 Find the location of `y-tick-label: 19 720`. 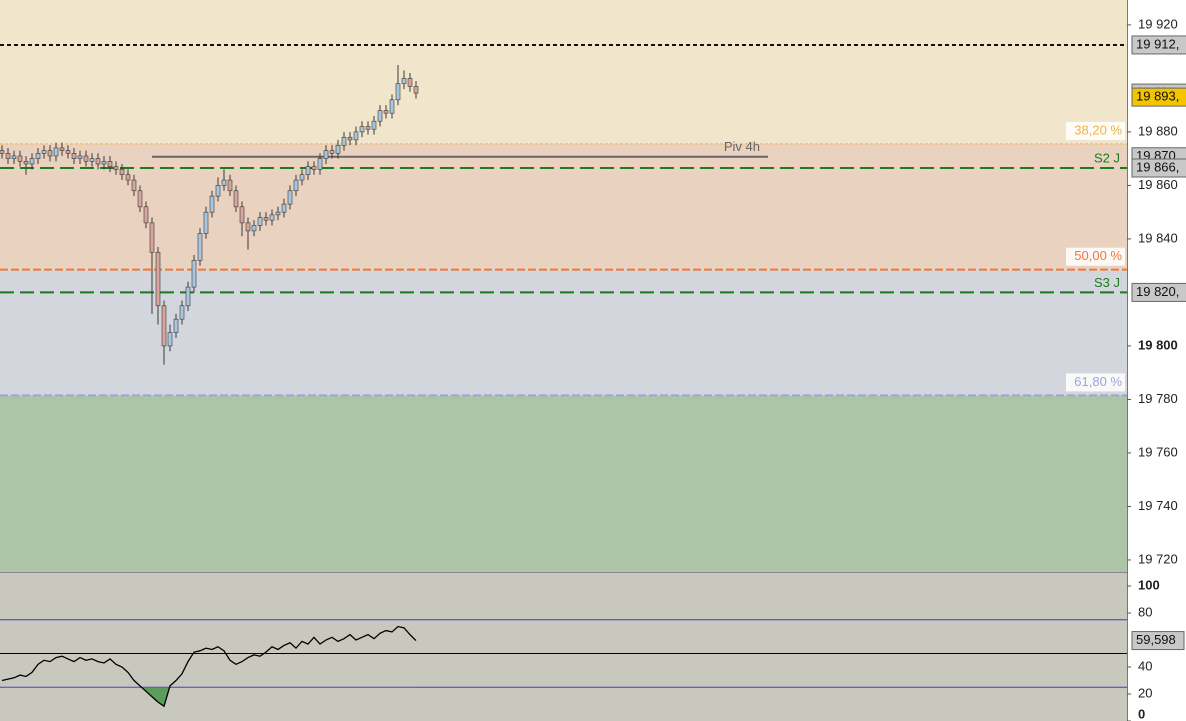

y-tick-label: 19 720 is located at coordinates (1158, 558).